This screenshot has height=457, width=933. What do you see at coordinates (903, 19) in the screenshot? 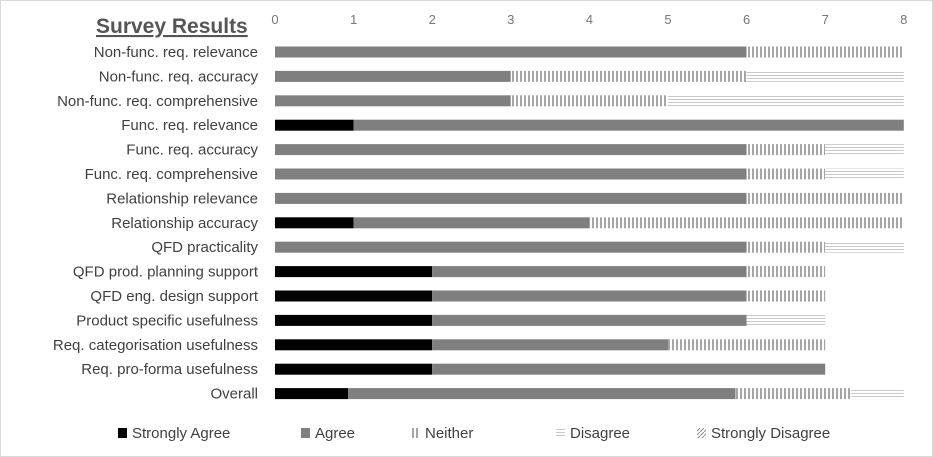
I see `x-tick-label: 8` at bounding box center [903, 19].